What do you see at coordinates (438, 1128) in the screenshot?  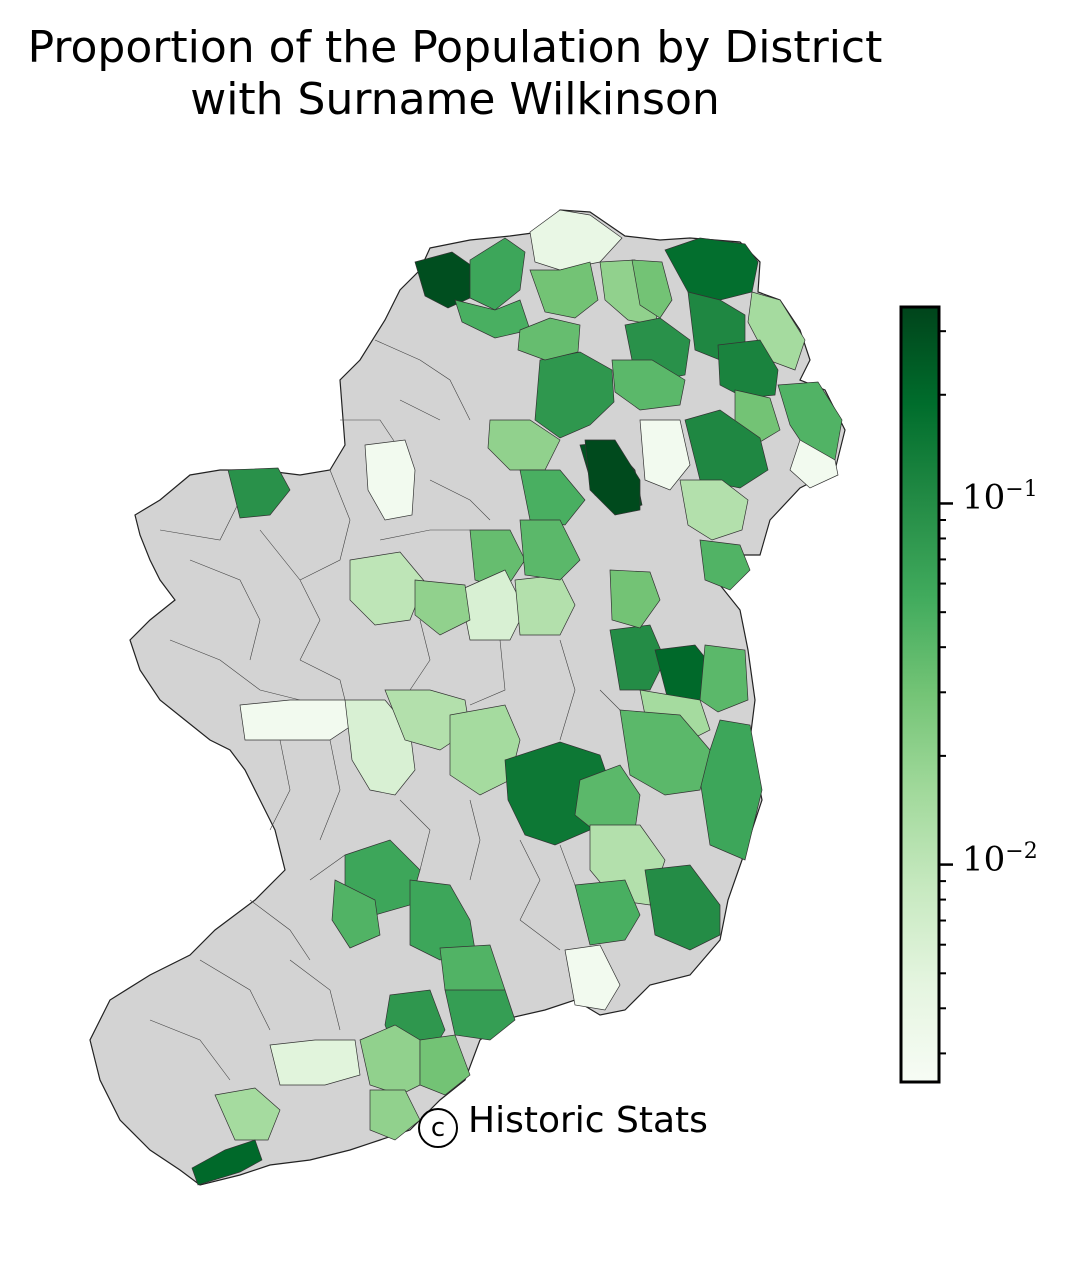 I see `copyright-icon: c` at bounding box center [438, 1128].